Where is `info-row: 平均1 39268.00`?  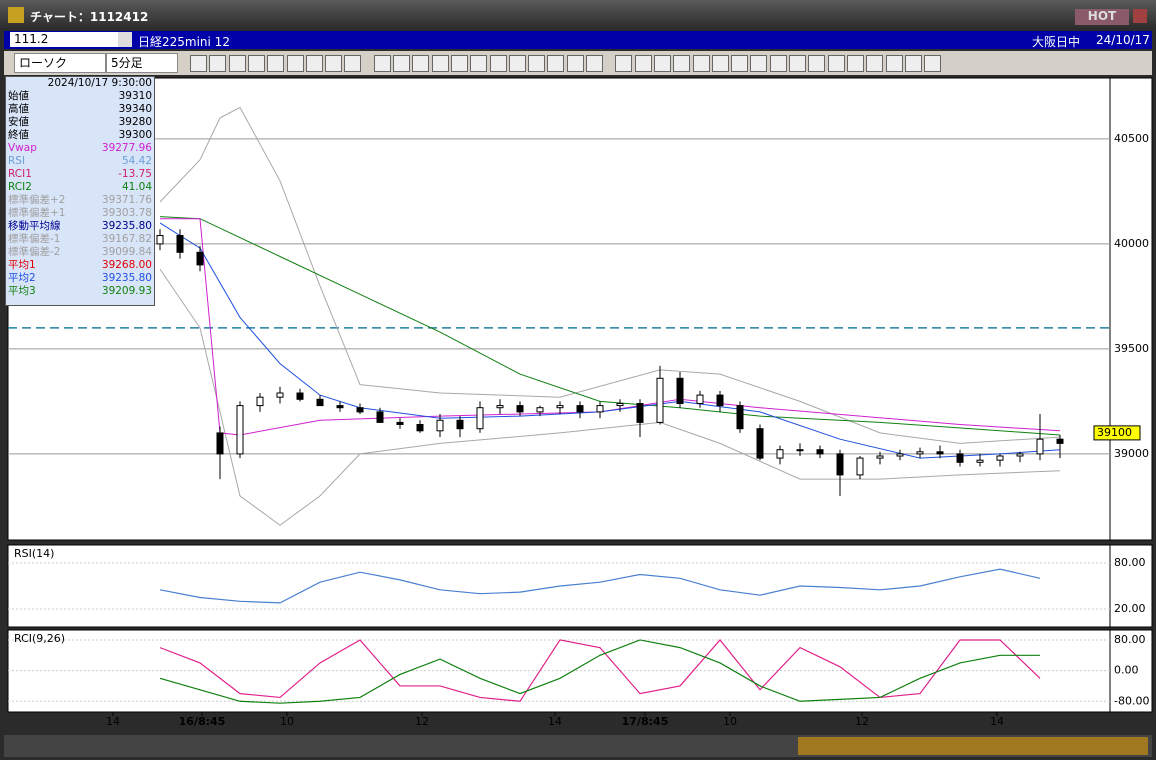
info-row: 平均1 39268.00 is located at coordinates (80, 265).